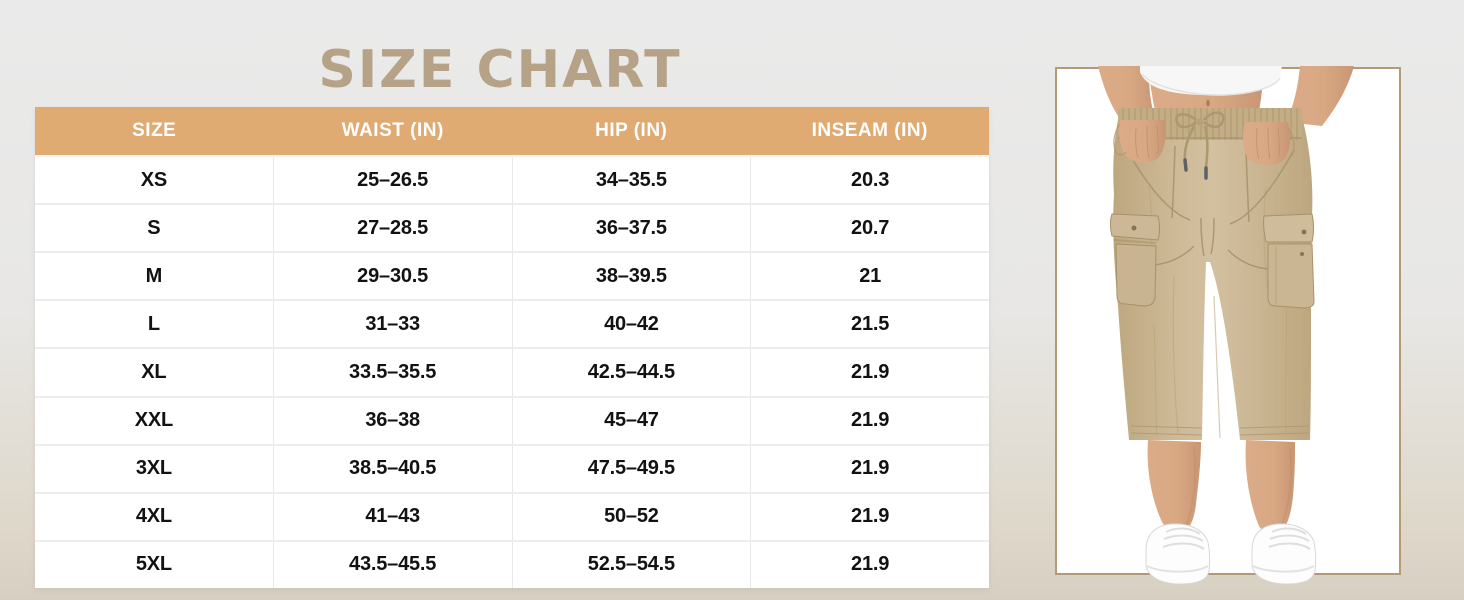 The height and width of the screenshot is (600, 1464). Describe the element at coordinates (153, 564) in the screenshot. I see `size-label: 5XL` at that location.